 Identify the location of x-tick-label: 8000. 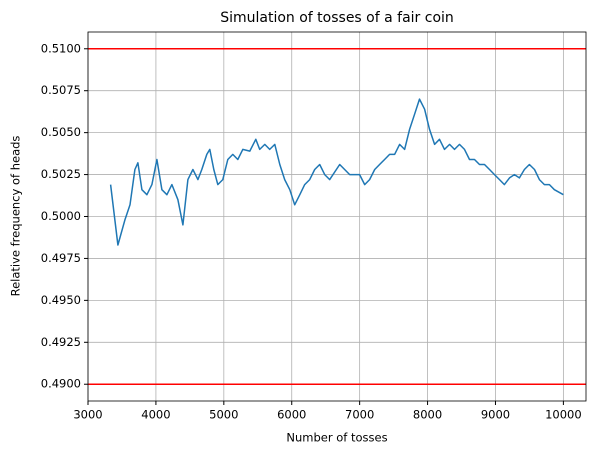
(427, 415).